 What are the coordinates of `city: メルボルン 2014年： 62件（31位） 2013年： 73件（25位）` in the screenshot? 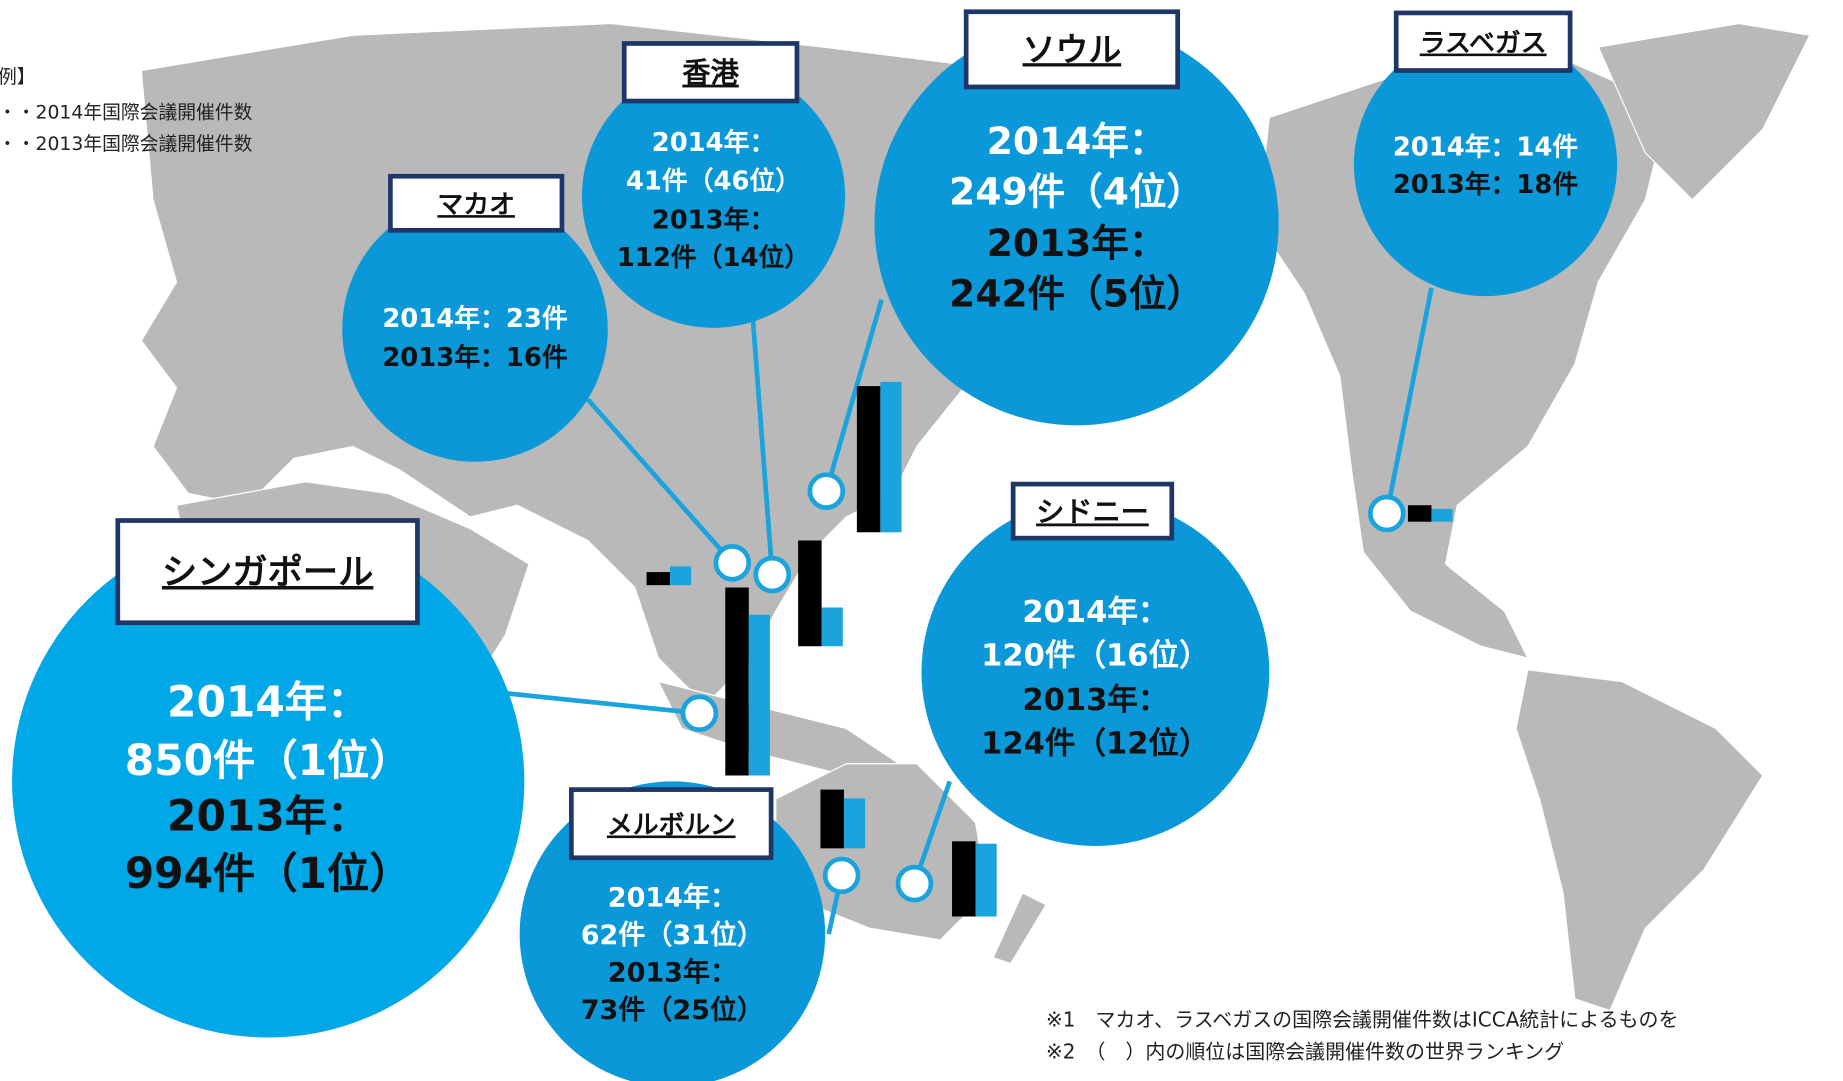 It's located at (692, 931).